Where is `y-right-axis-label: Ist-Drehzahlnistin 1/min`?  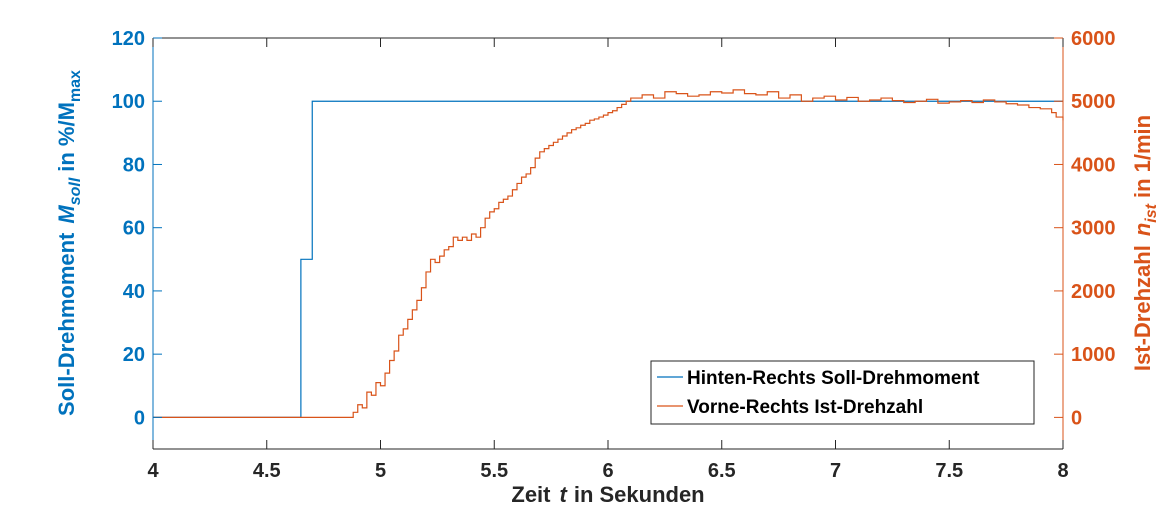 y-right-axis-label: Ist-Drehzahlnistin 1/min is located at coordinates (1145, 243).